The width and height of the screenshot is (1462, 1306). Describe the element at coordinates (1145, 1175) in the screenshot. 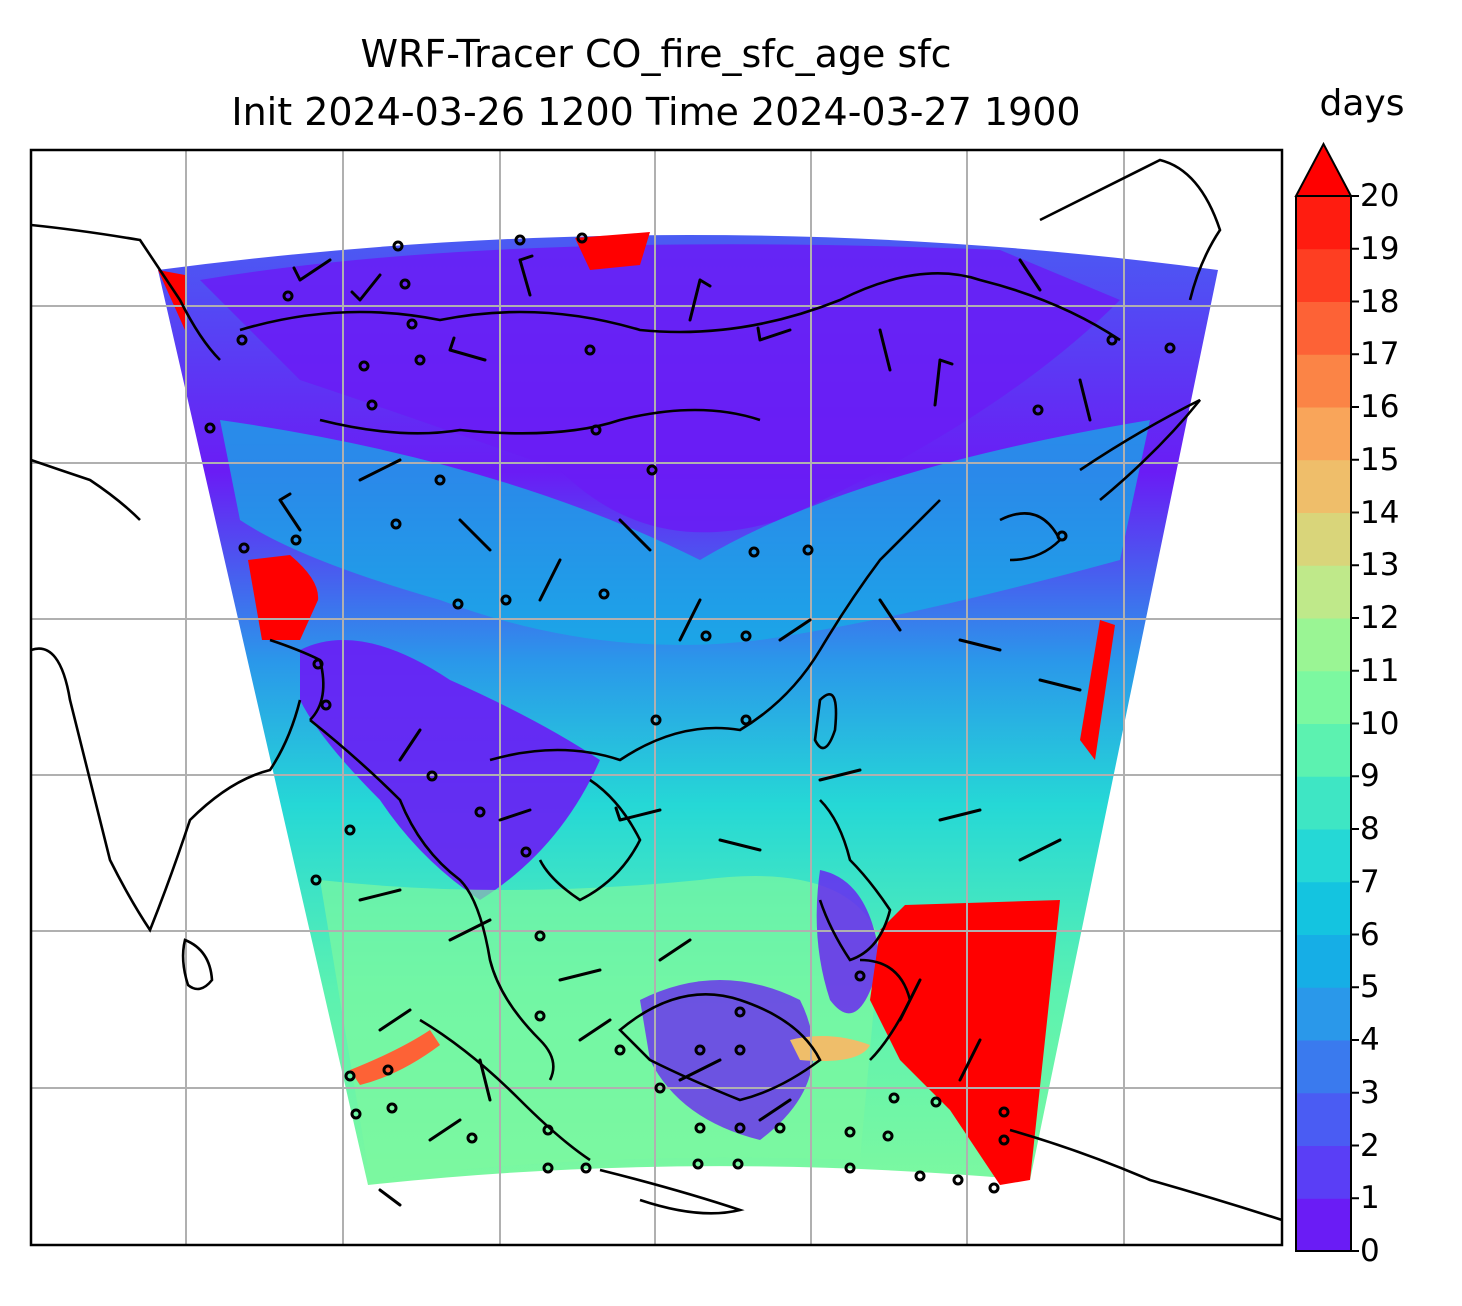

I see `coast-new-guinea` at that location.